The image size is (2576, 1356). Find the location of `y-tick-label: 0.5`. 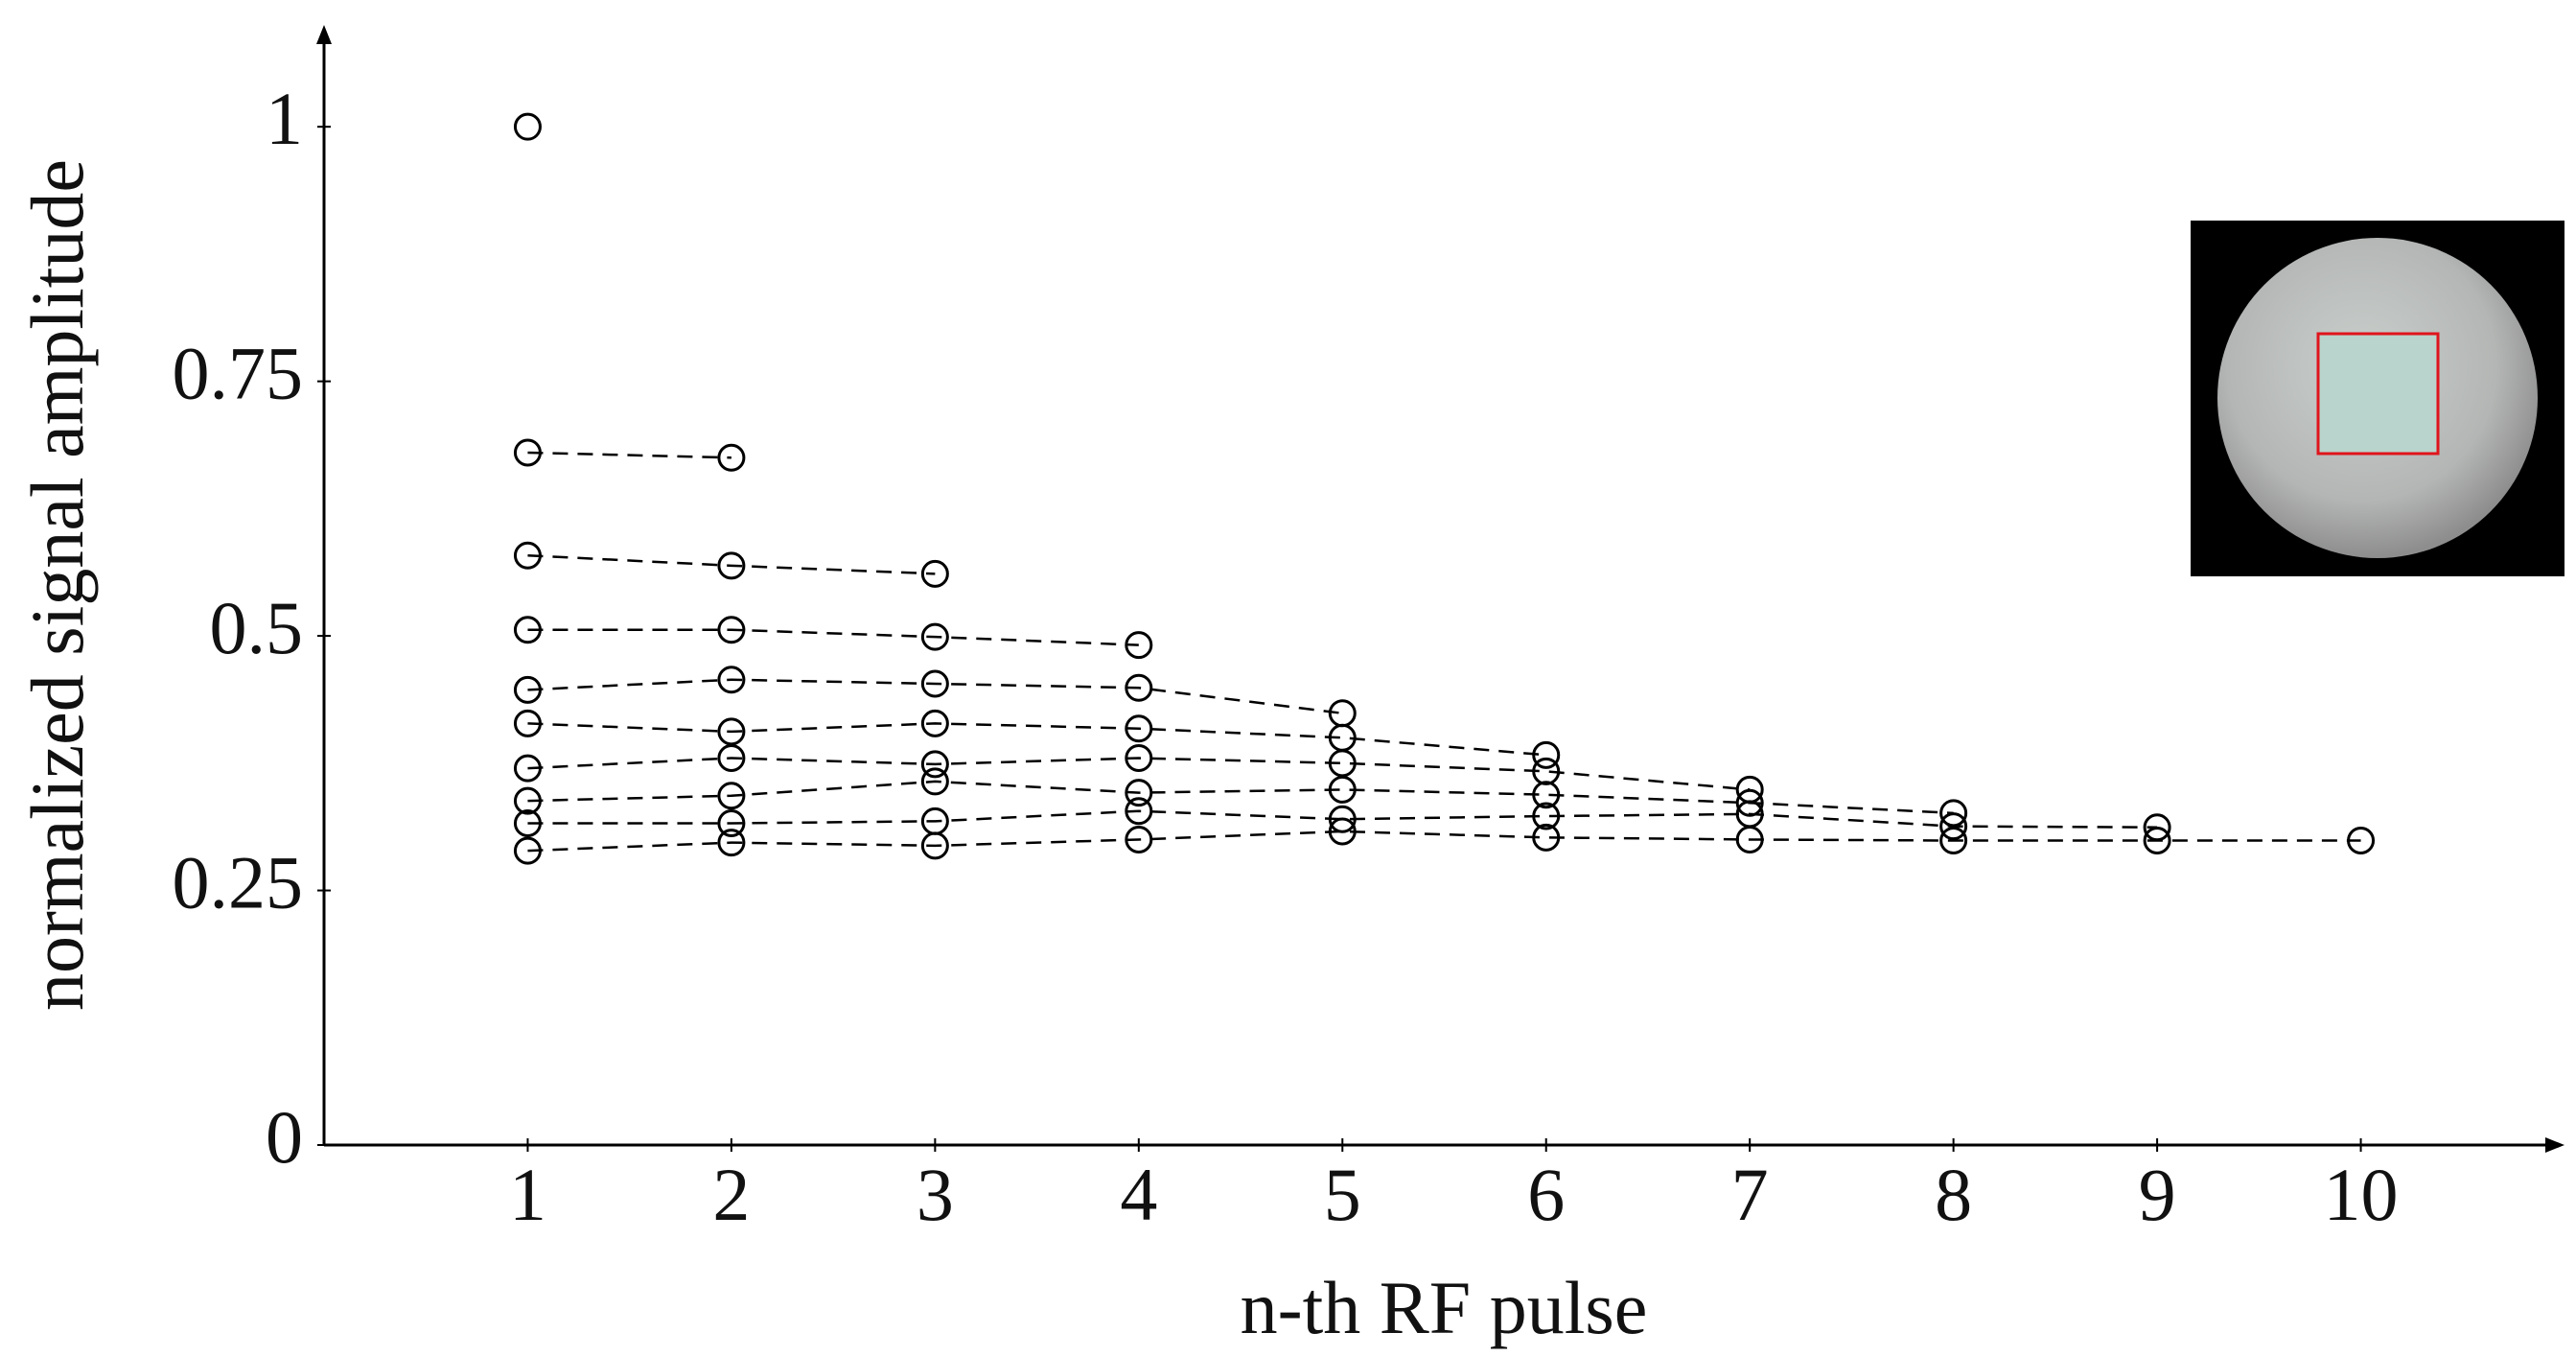

y-tick-label: 0.5 is located at coordinates (257, 628).